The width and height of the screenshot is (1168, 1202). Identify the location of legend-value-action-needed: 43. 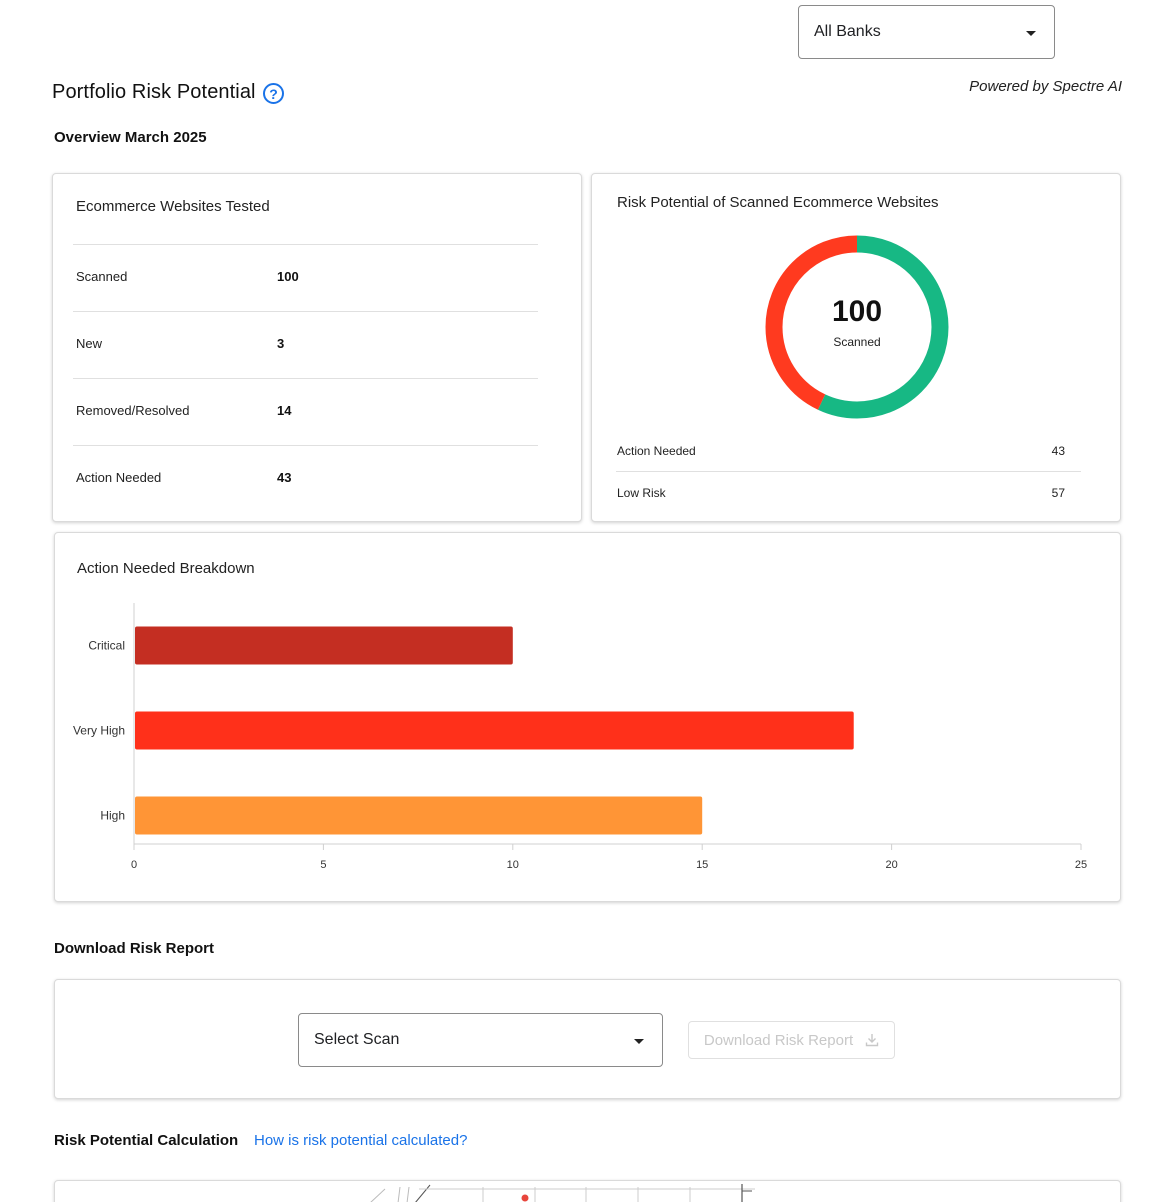
(1058, 451).